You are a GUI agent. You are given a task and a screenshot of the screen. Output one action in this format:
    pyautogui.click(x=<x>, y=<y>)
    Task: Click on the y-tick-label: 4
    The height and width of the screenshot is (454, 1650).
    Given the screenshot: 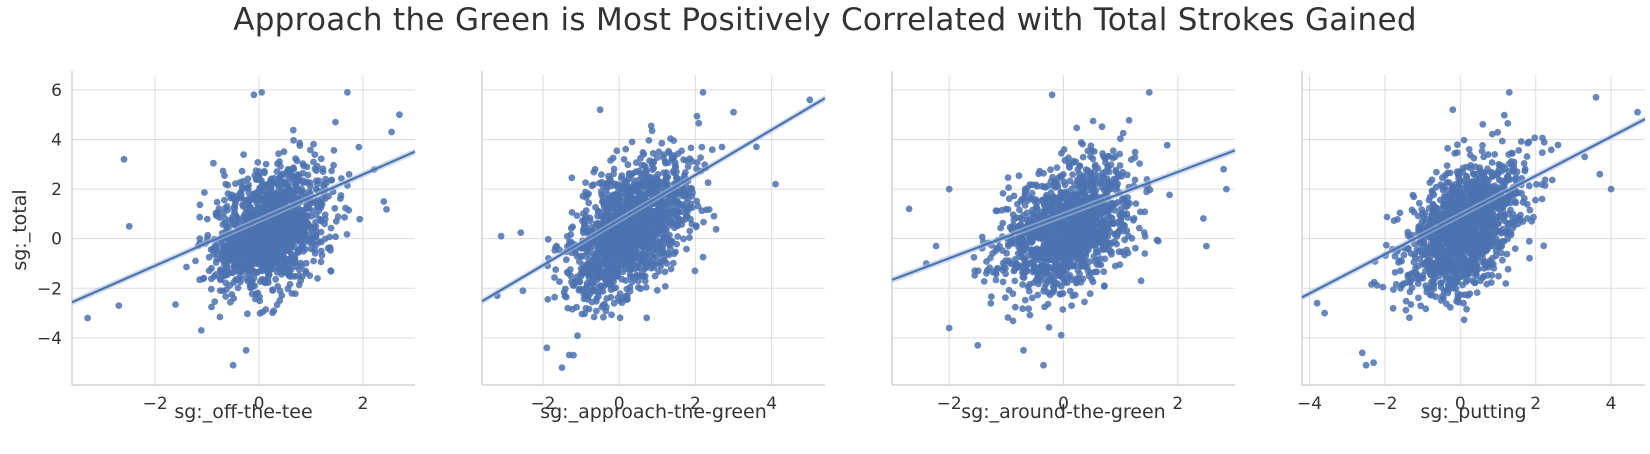 What is the action you would take?
    pyautogui.click(x=56, y=140)
    